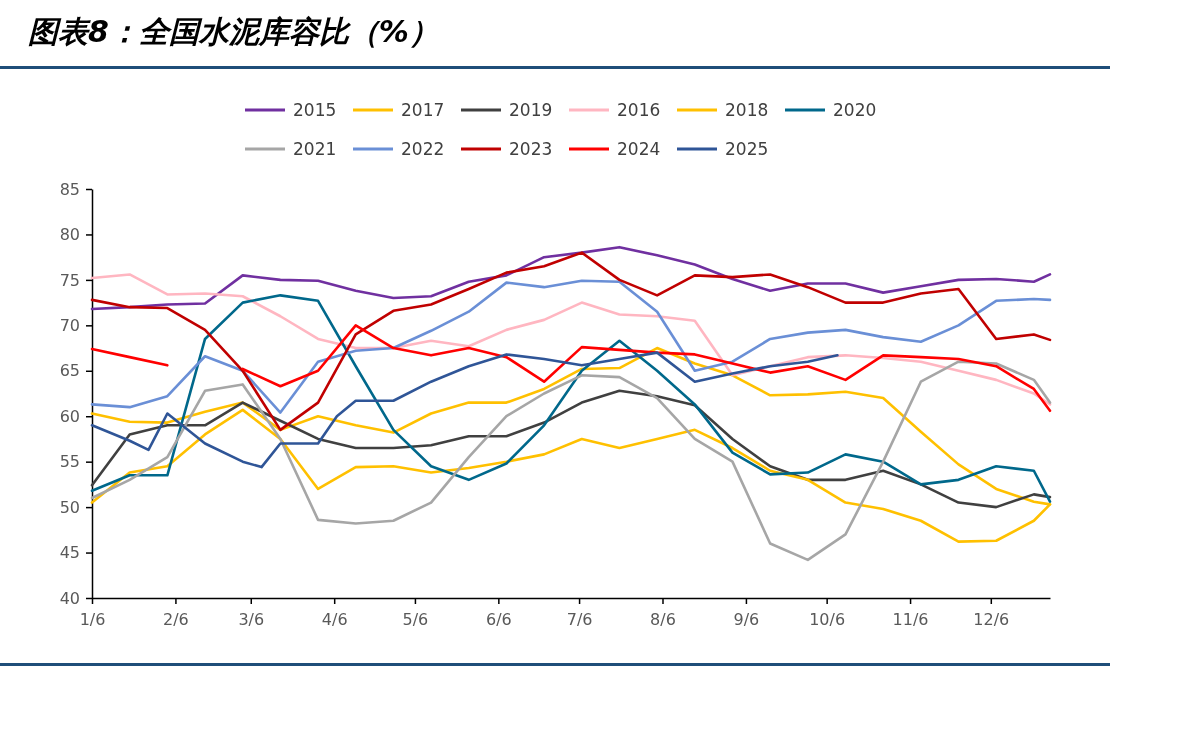 This screenshot has width=1198, height=735. Describe the element at coordinates (315, 110) in the screenshot. I see `legend-label: 2015` at that location.